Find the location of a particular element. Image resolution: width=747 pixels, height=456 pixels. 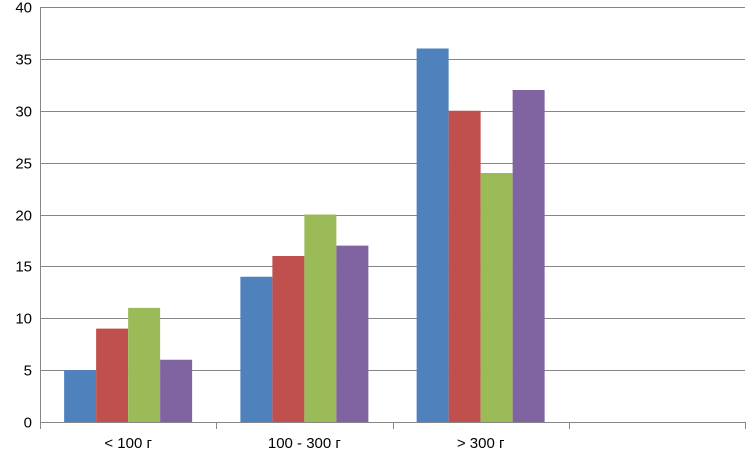

bar-series4-cat3 is located at coordinates (528, 256).